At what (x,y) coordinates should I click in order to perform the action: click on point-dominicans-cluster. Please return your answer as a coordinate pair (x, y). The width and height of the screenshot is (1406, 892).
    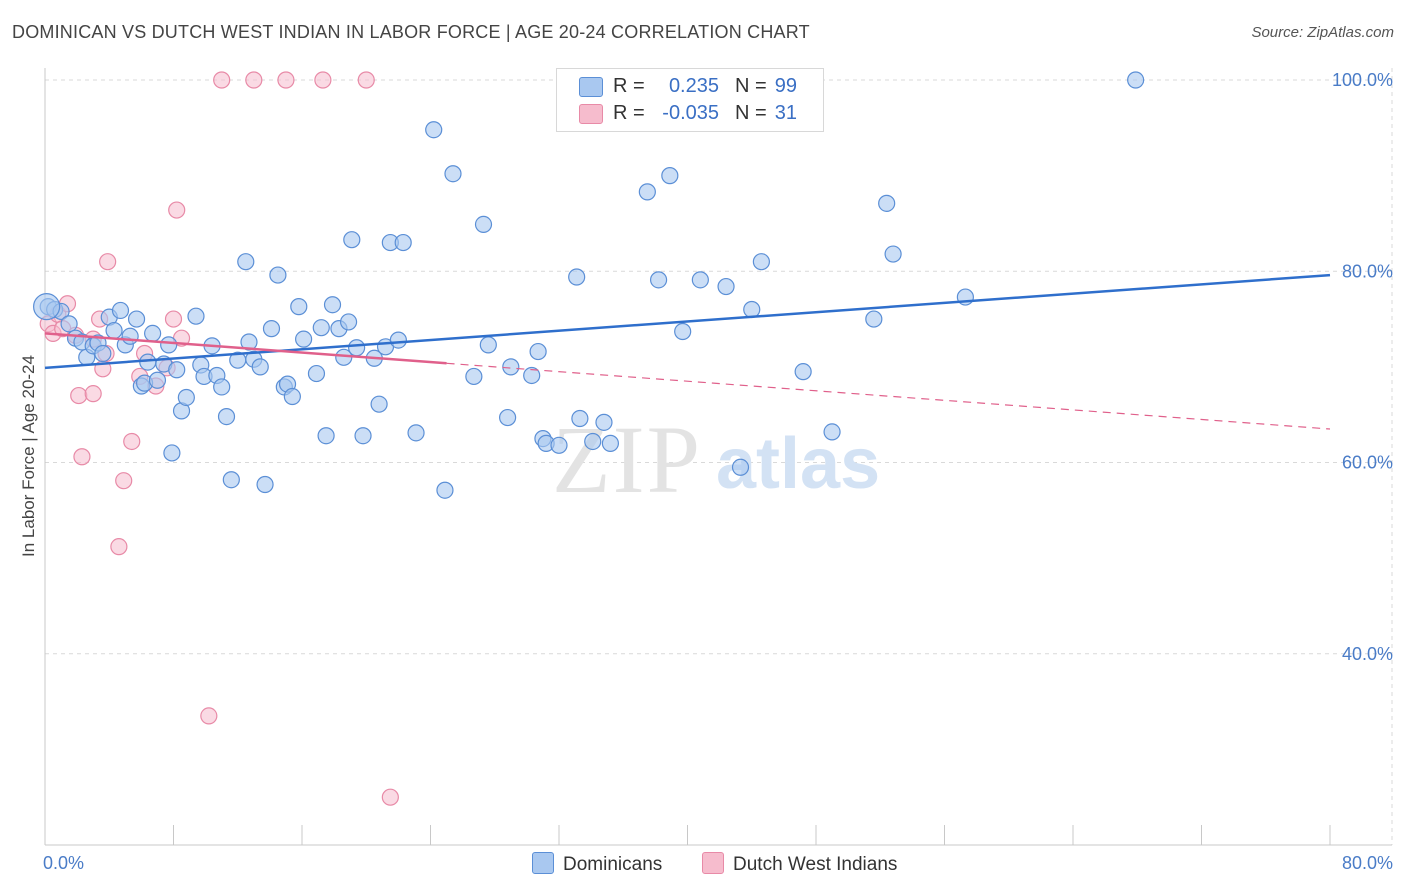
    Looking at the image, I should click on (47, 307).